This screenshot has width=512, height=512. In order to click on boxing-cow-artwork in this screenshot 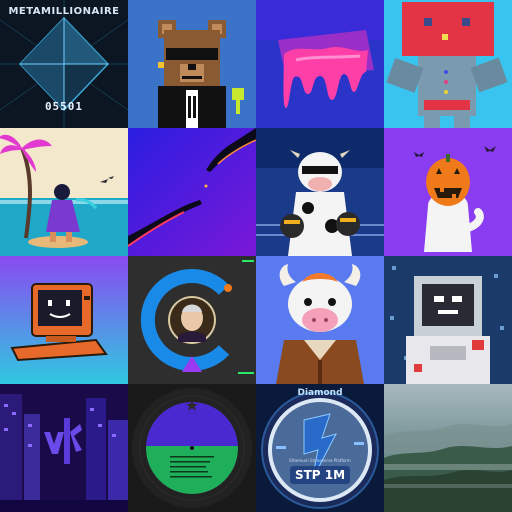, I will do `click(320, 192)`.